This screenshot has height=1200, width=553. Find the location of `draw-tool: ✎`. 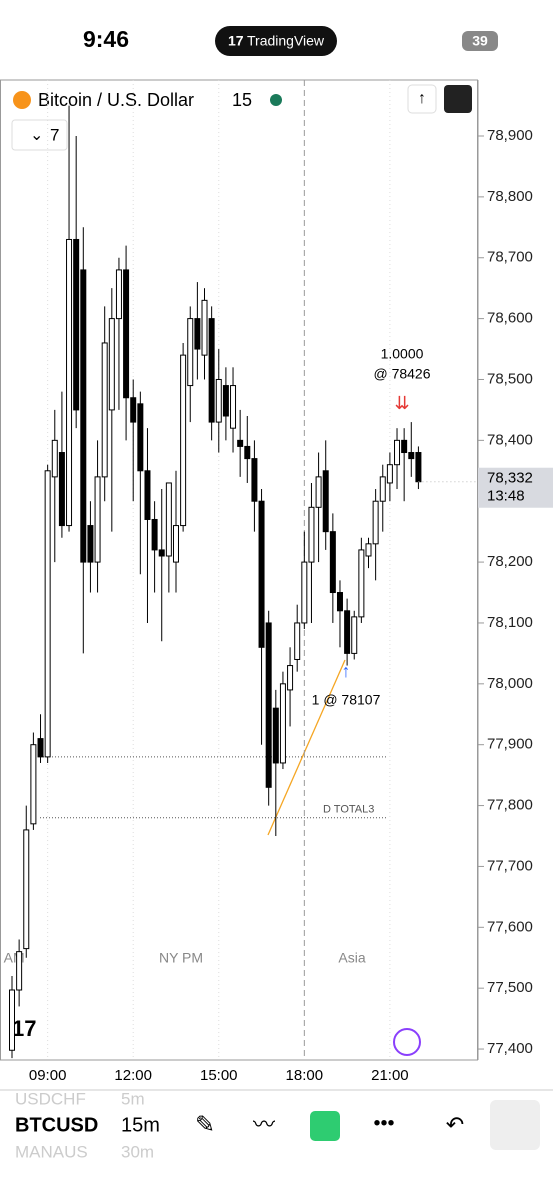

draw-tool: ✎ is located at coordinates (205, 1124).